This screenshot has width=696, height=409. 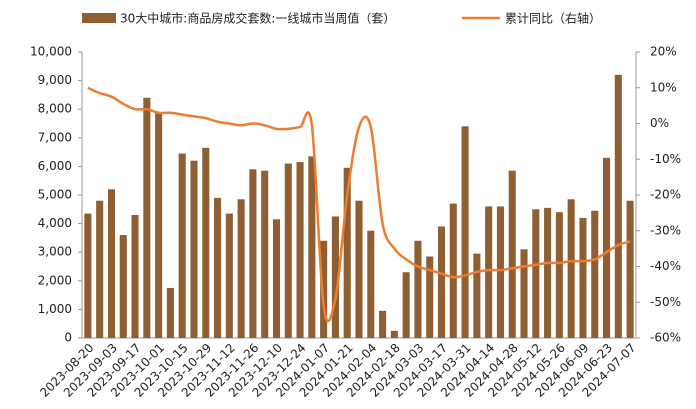 I want to click on y2-tick-label: 10%, so click(x=663, y=87).